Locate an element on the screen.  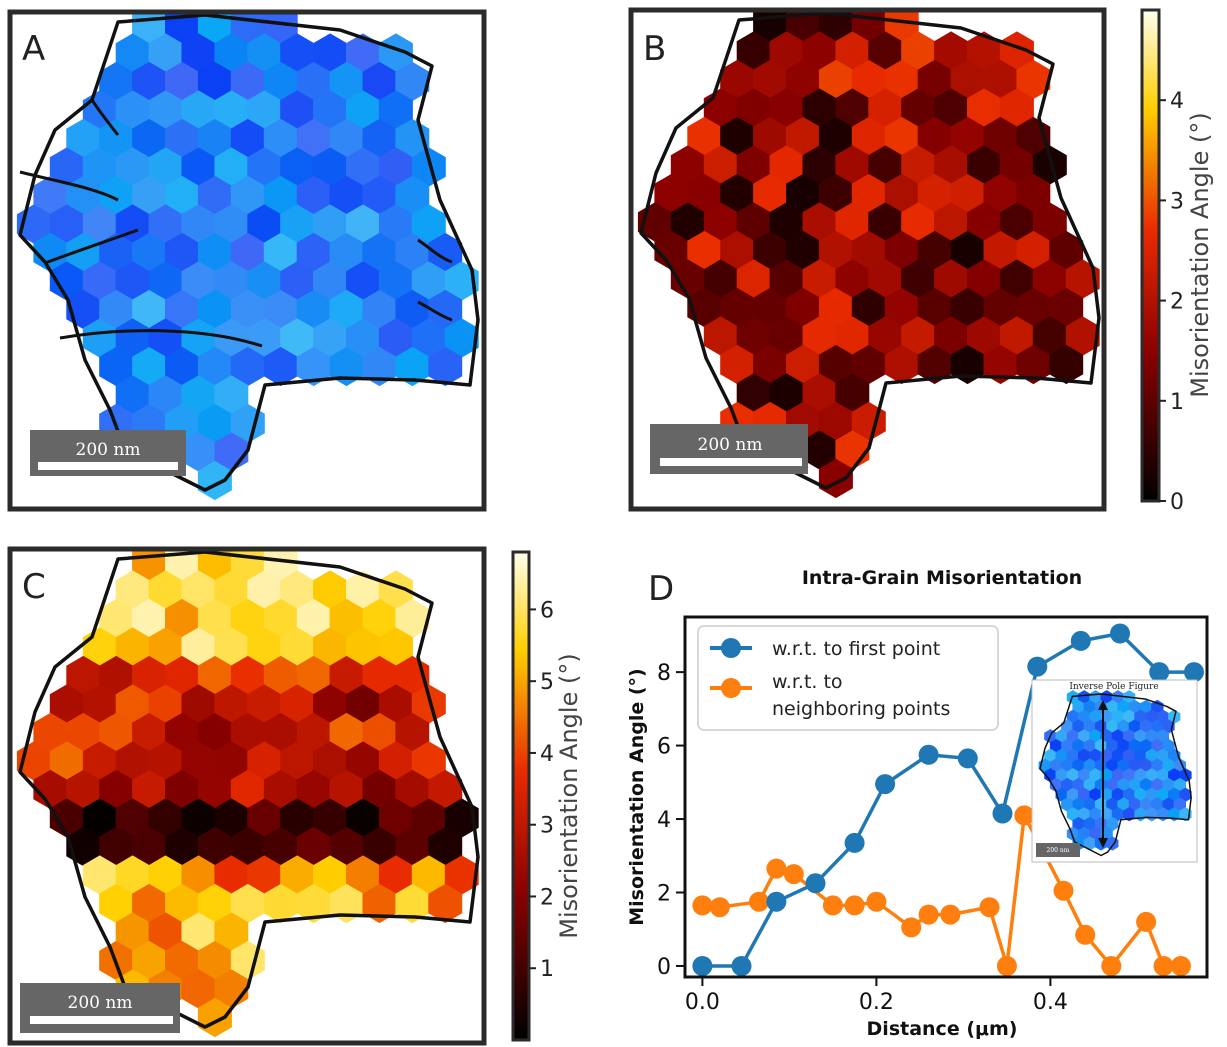
x-tick-label: 0.4 is located at coordinates (1050, 1002).